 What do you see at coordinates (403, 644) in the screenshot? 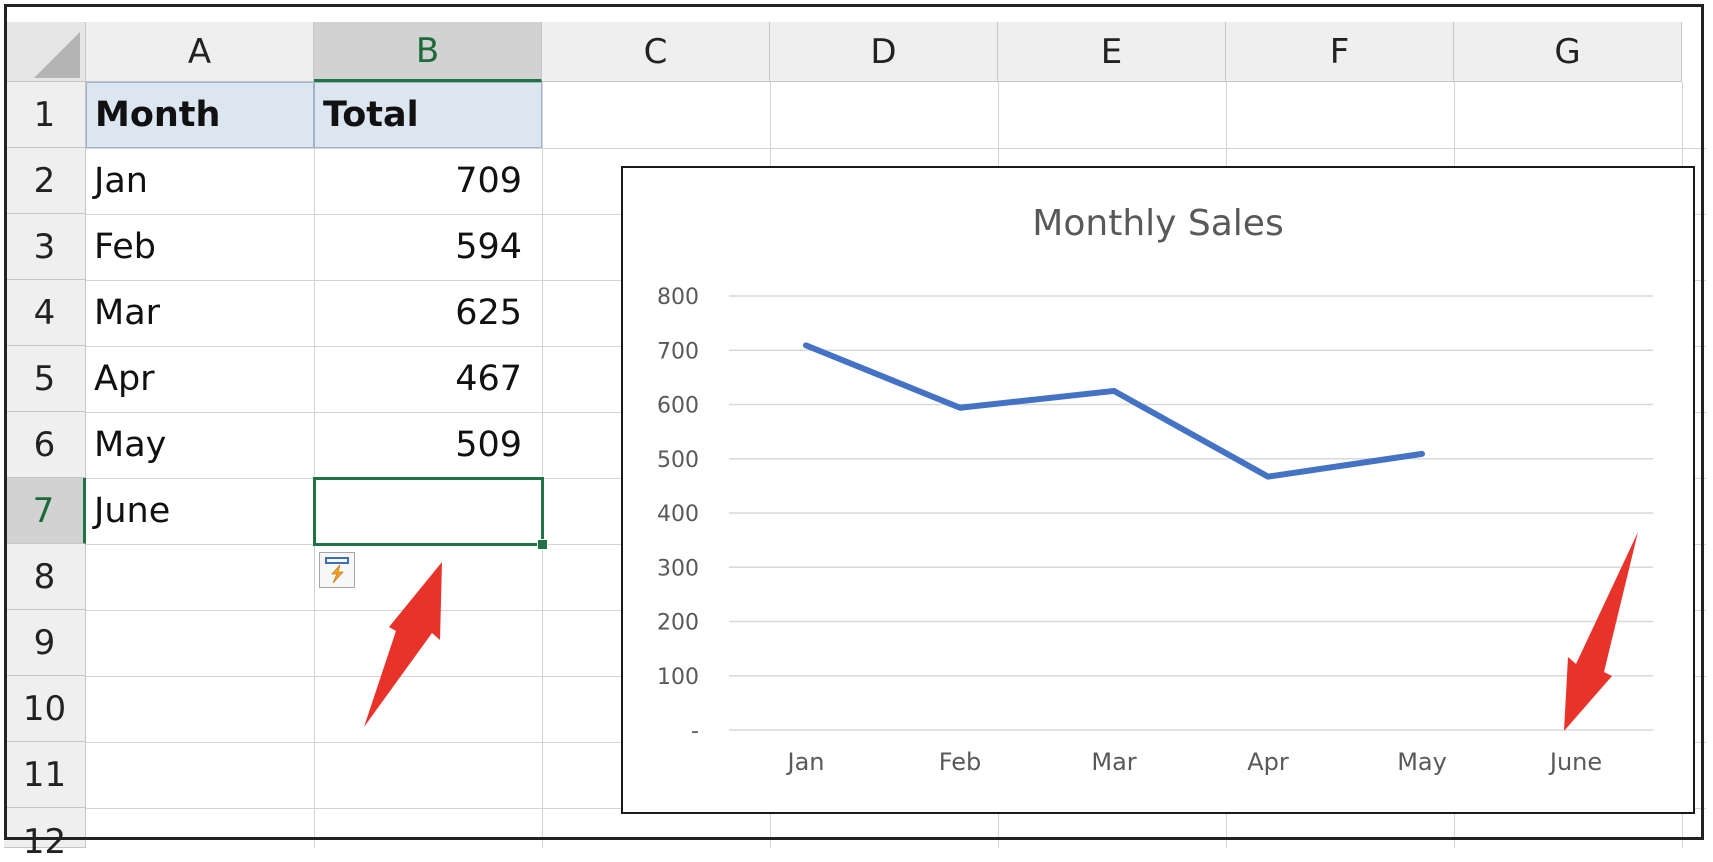
I see `red-arrow-up-icon` at bounding box center [403, 644].